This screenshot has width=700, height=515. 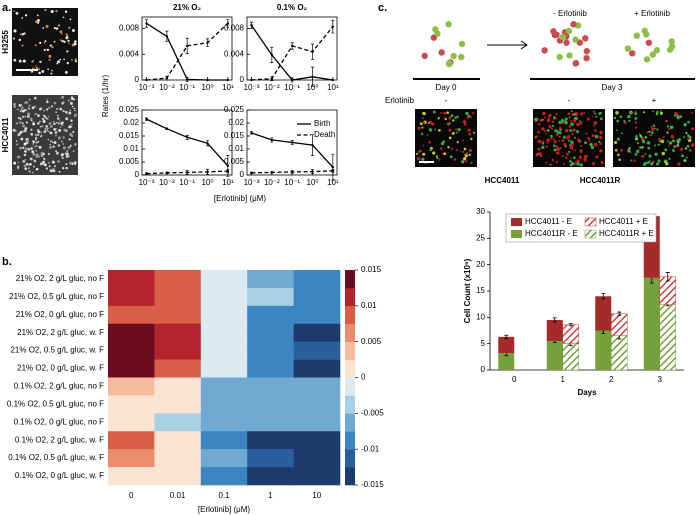 What do you see at coordinates (6, 8) in the screenshot?
I see `panel-label: a.` at bounding box center [6, 8].